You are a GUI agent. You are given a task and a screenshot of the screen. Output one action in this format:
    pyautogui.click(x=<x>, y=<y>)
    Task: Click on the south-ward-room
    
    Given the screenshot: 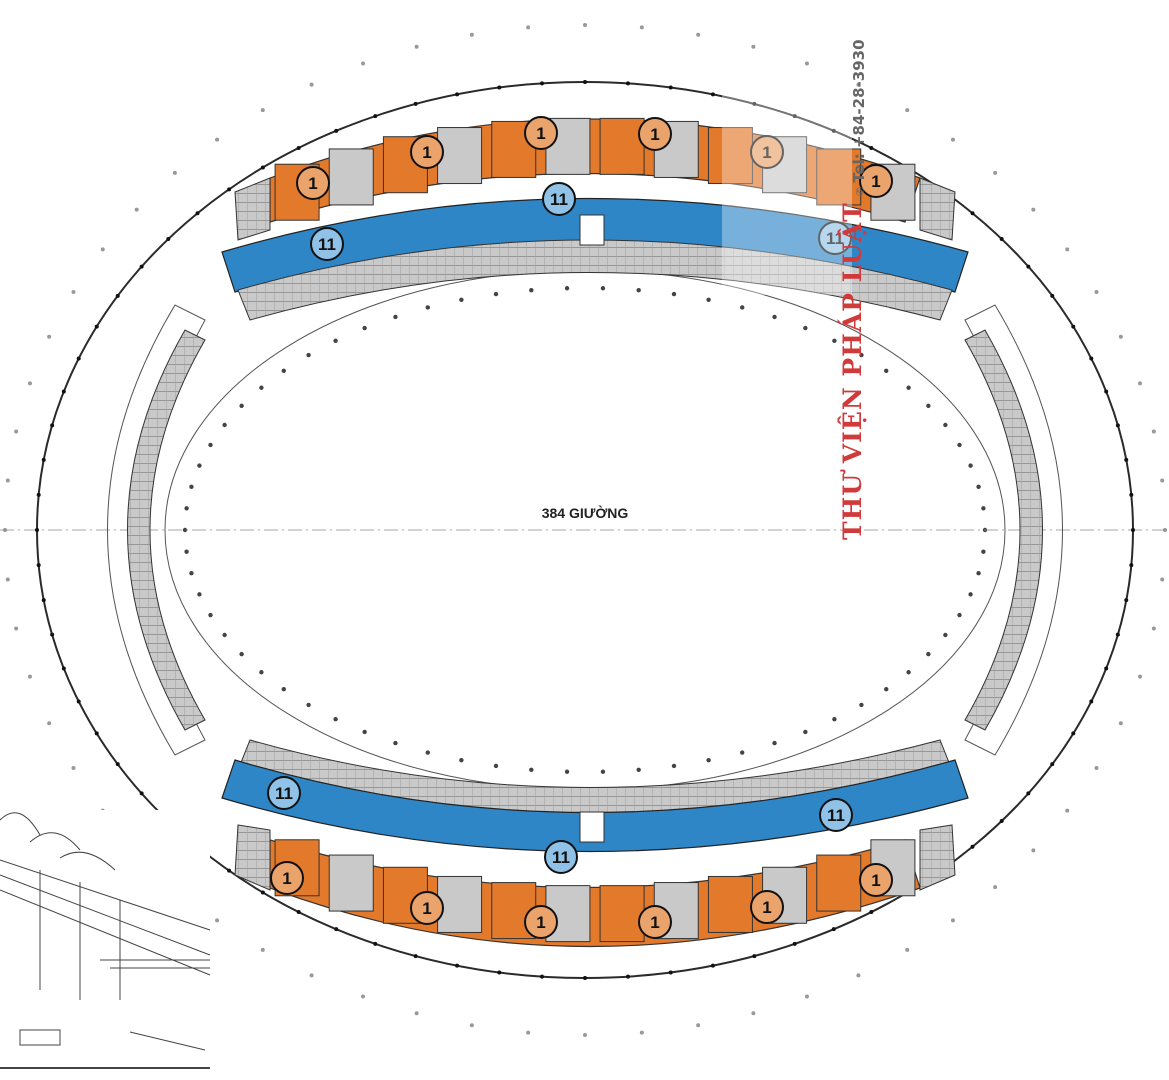 What is the action you would take?
    pyautogui.click(x=839, y=883)
    